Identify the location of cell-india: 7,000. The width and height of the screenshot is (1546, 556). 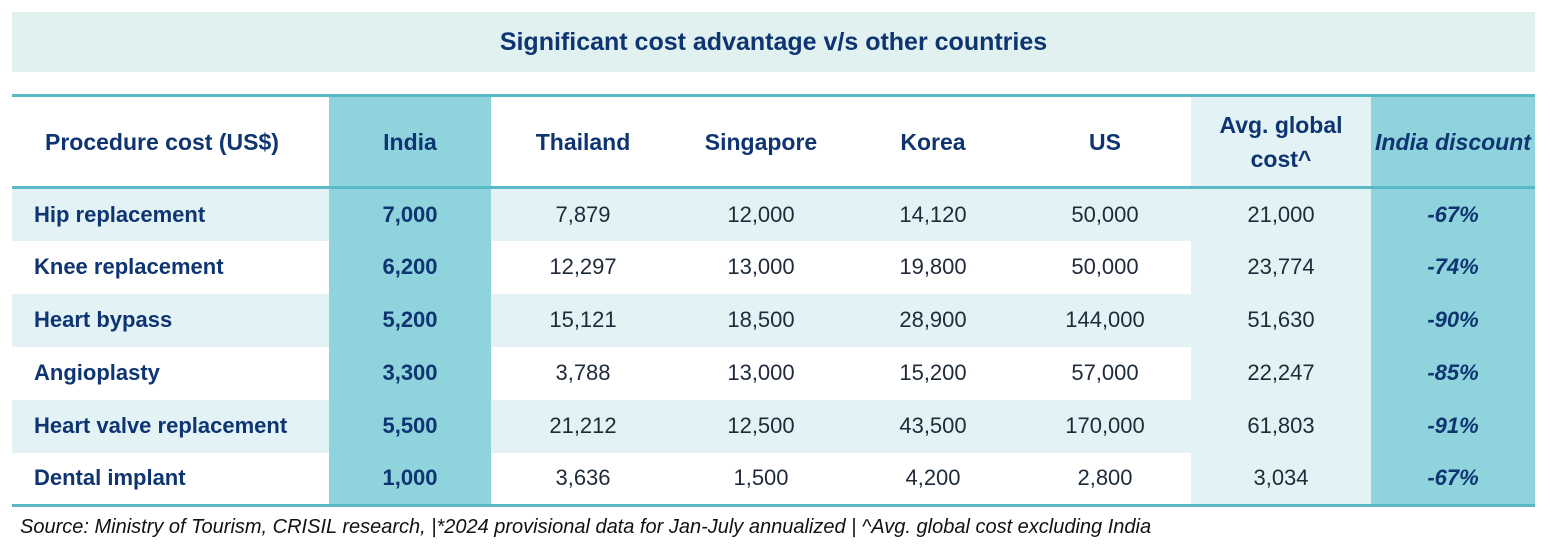
(410, 214).